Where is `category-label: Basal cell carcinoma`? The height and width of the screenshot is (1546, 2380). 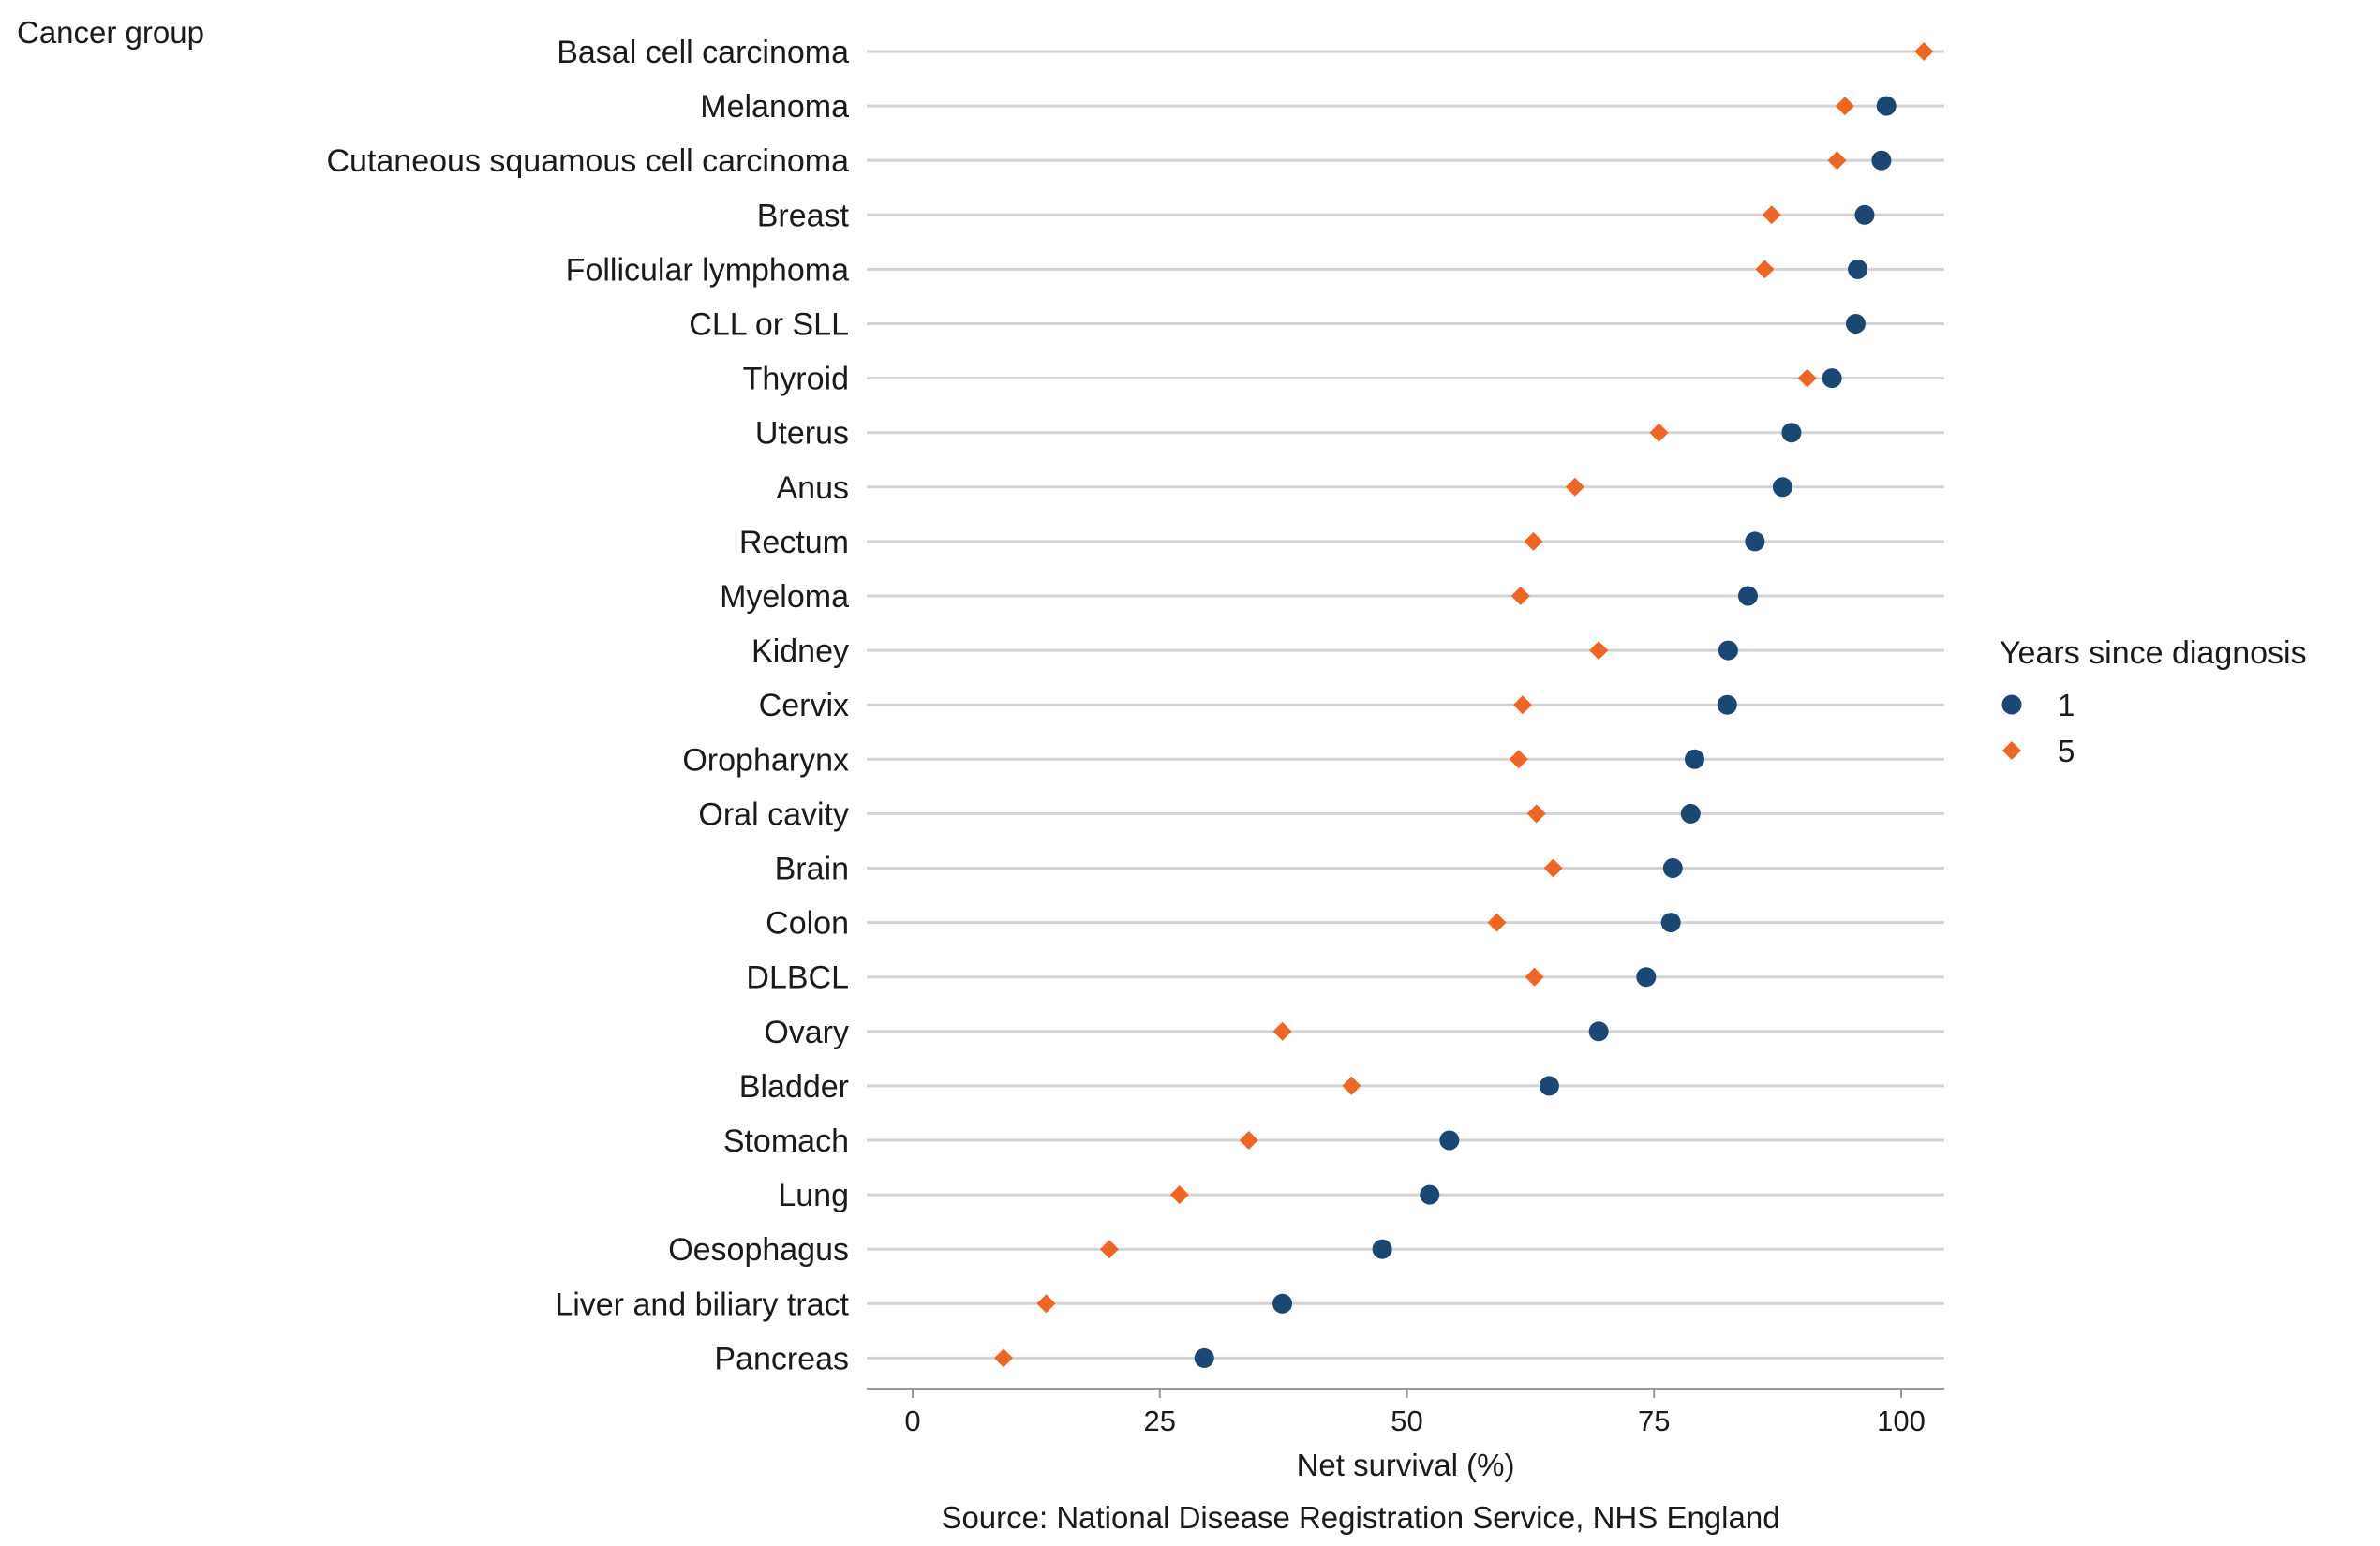
category-label: Basal cell carcinoma is located at coordinates (703, 52).